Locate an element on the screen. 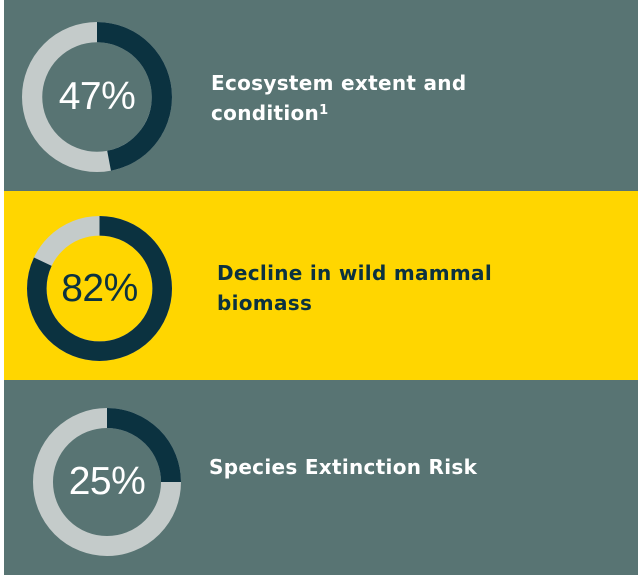 Image resolution: width=642 pixels, height=578 pixels. donut-chart-ecosystem: 47% is located at coordinates (97, 97).